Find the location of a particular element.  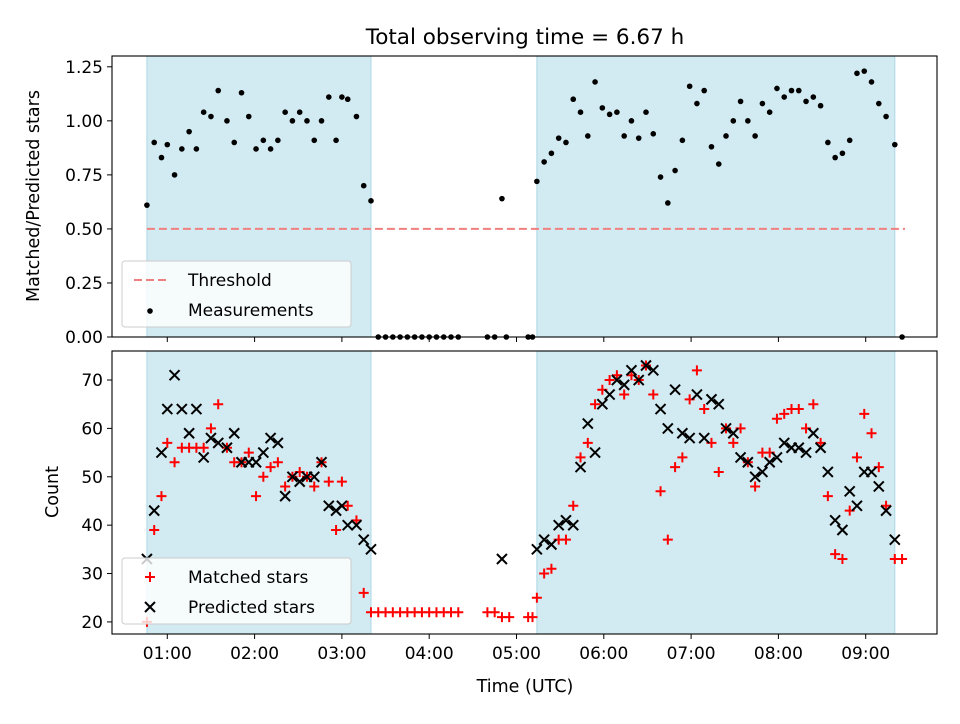

legend-x-swatch is located at coordinates (150, 607).